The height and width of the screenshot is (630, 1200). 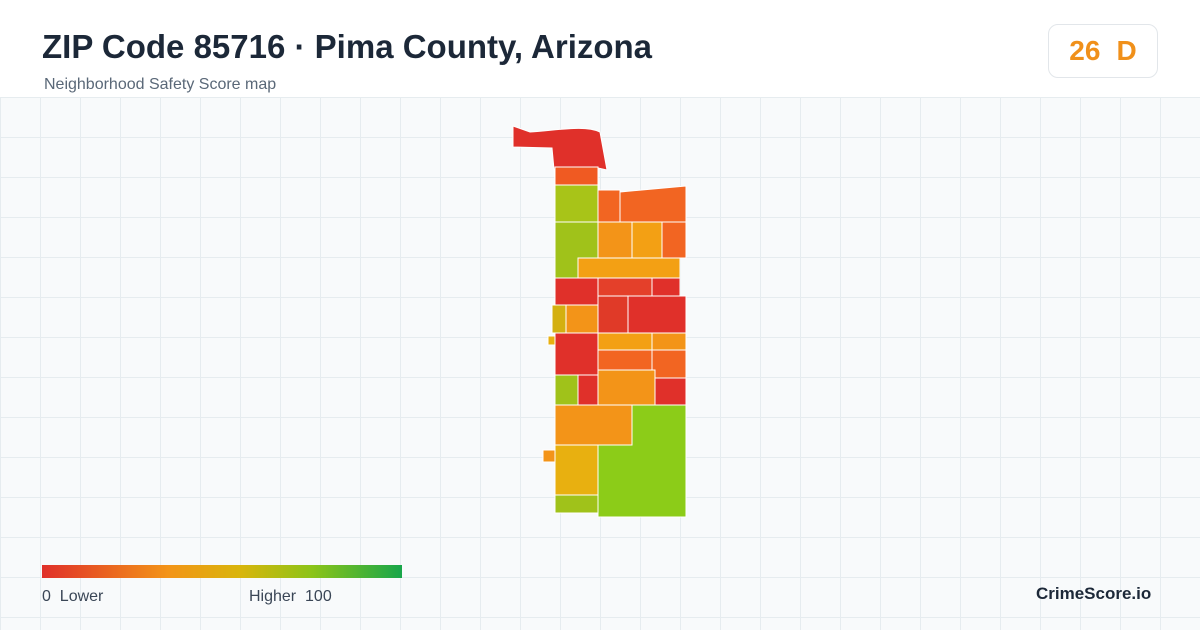 I want to click on legend-max: Higher 100, so click(x=290, y=597).